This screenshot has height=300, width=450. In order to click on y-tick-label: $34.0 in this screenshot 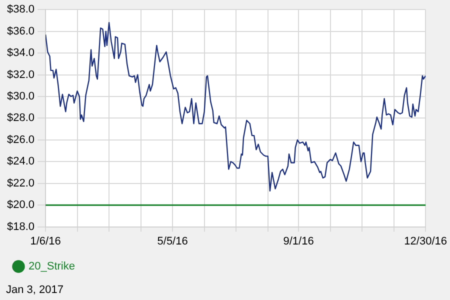, I will do `click(20, 53)`.